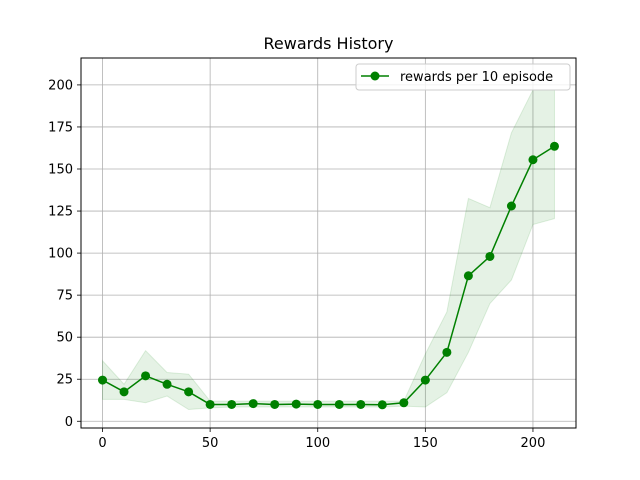 The height and width of the screenshot is (480, 640). What do you see at coordinates (64, 338) in the screenshot?
I see `y-tick-label: 50` at bounding box center [64, 338].